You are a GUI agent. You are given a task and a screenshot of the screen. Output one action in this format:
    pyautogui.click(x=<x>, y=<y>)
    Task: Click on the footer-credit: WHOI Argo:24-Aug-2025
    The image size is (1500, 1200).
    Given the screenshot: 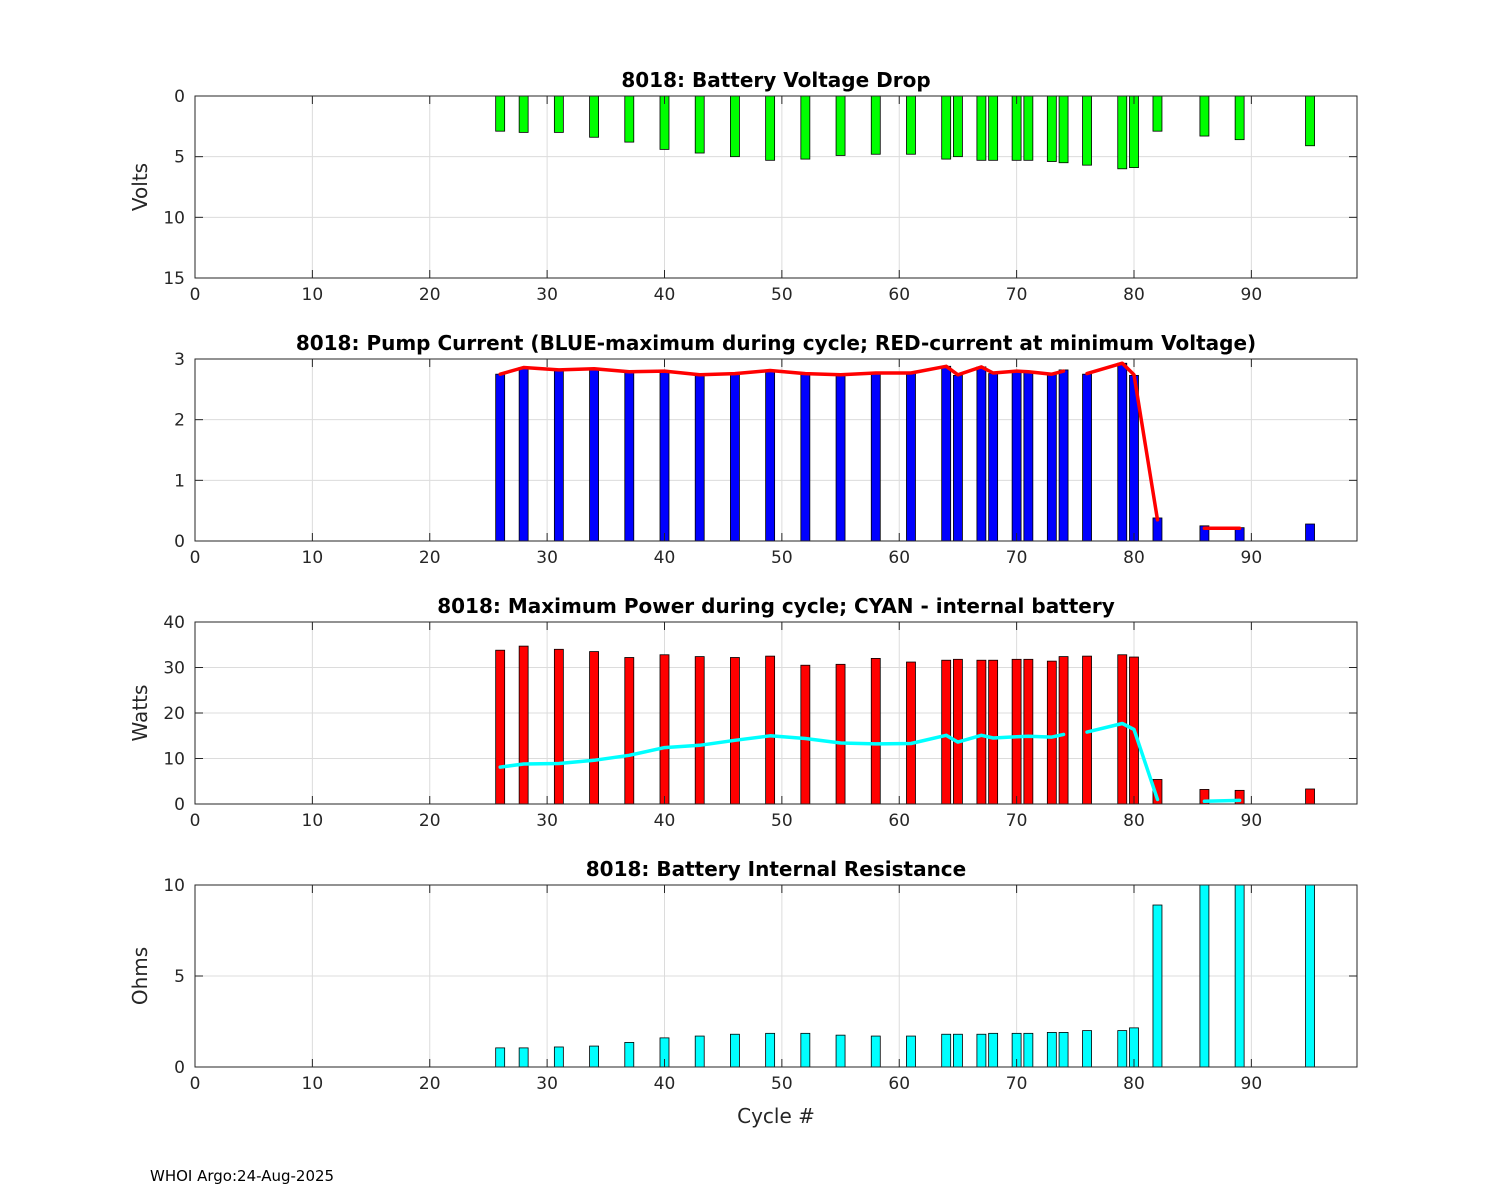 What is the action you would take?
    pyautogui.click(x=242, y=1176)
    